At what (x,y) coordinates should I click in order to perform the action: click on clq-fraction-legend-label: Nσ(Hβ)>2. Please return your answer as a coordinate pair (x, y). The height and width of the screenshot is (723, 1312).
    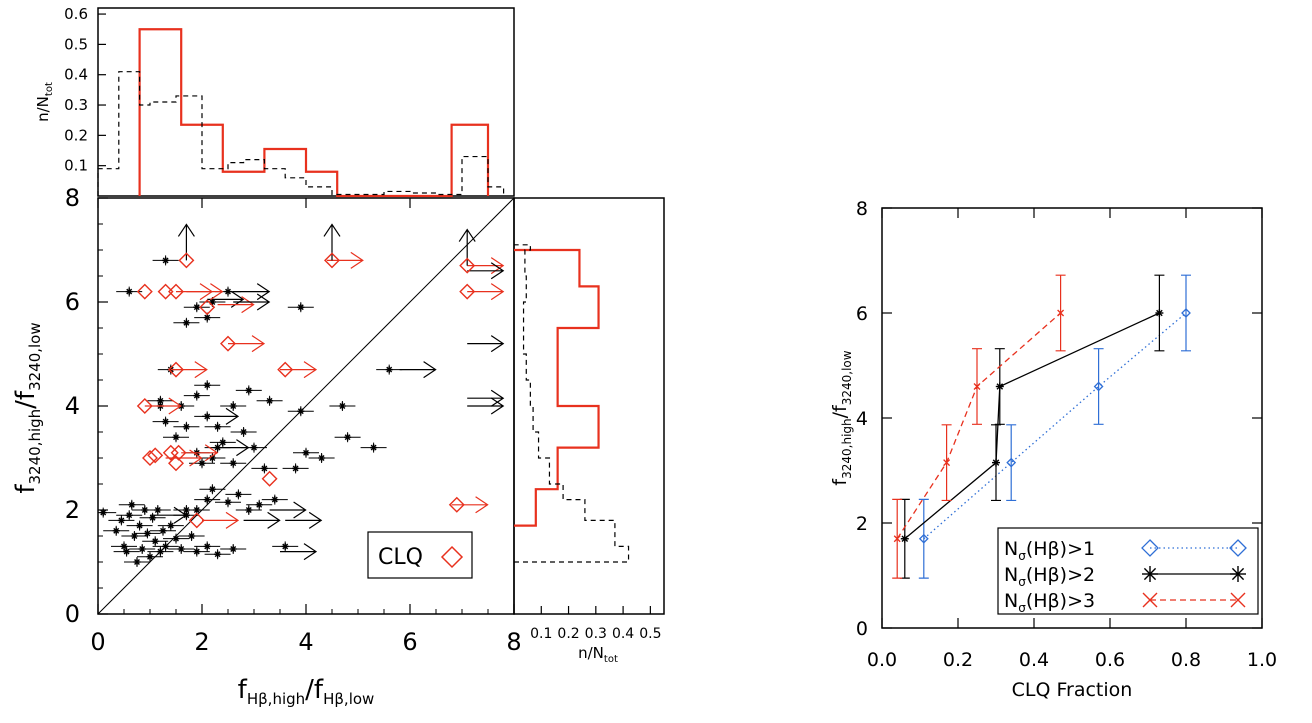
    Looking at the image, I should click on (1049, 576).